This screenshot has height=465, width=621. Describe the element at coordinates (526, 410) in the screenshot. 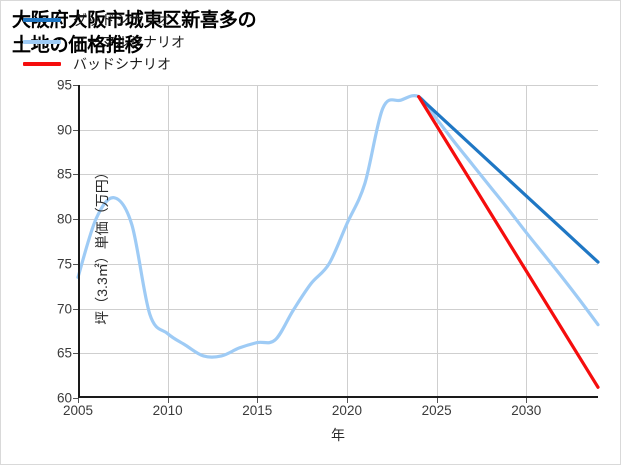

I see `x-axis-tick: 2030` at that location.